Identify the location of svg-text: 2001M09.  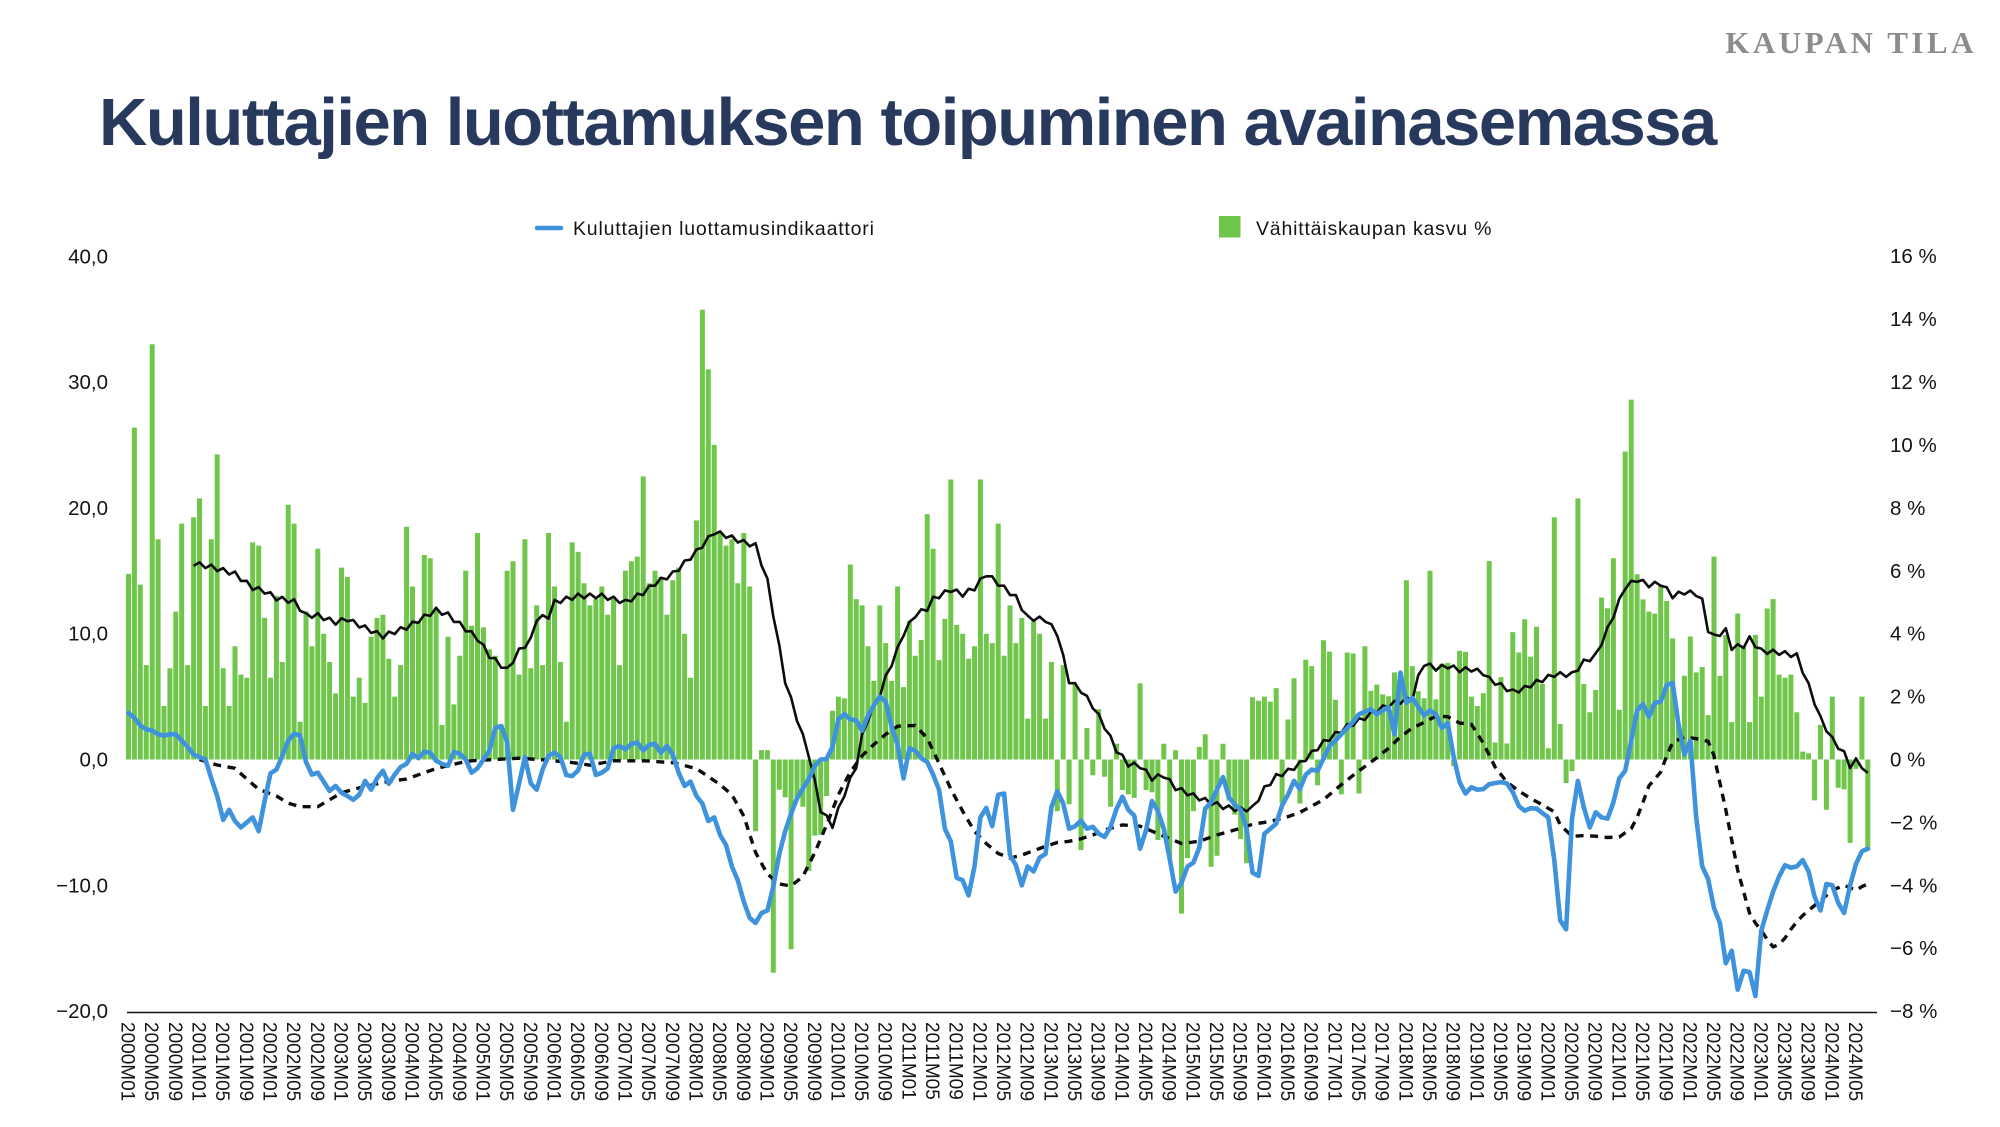
(245, 1061).